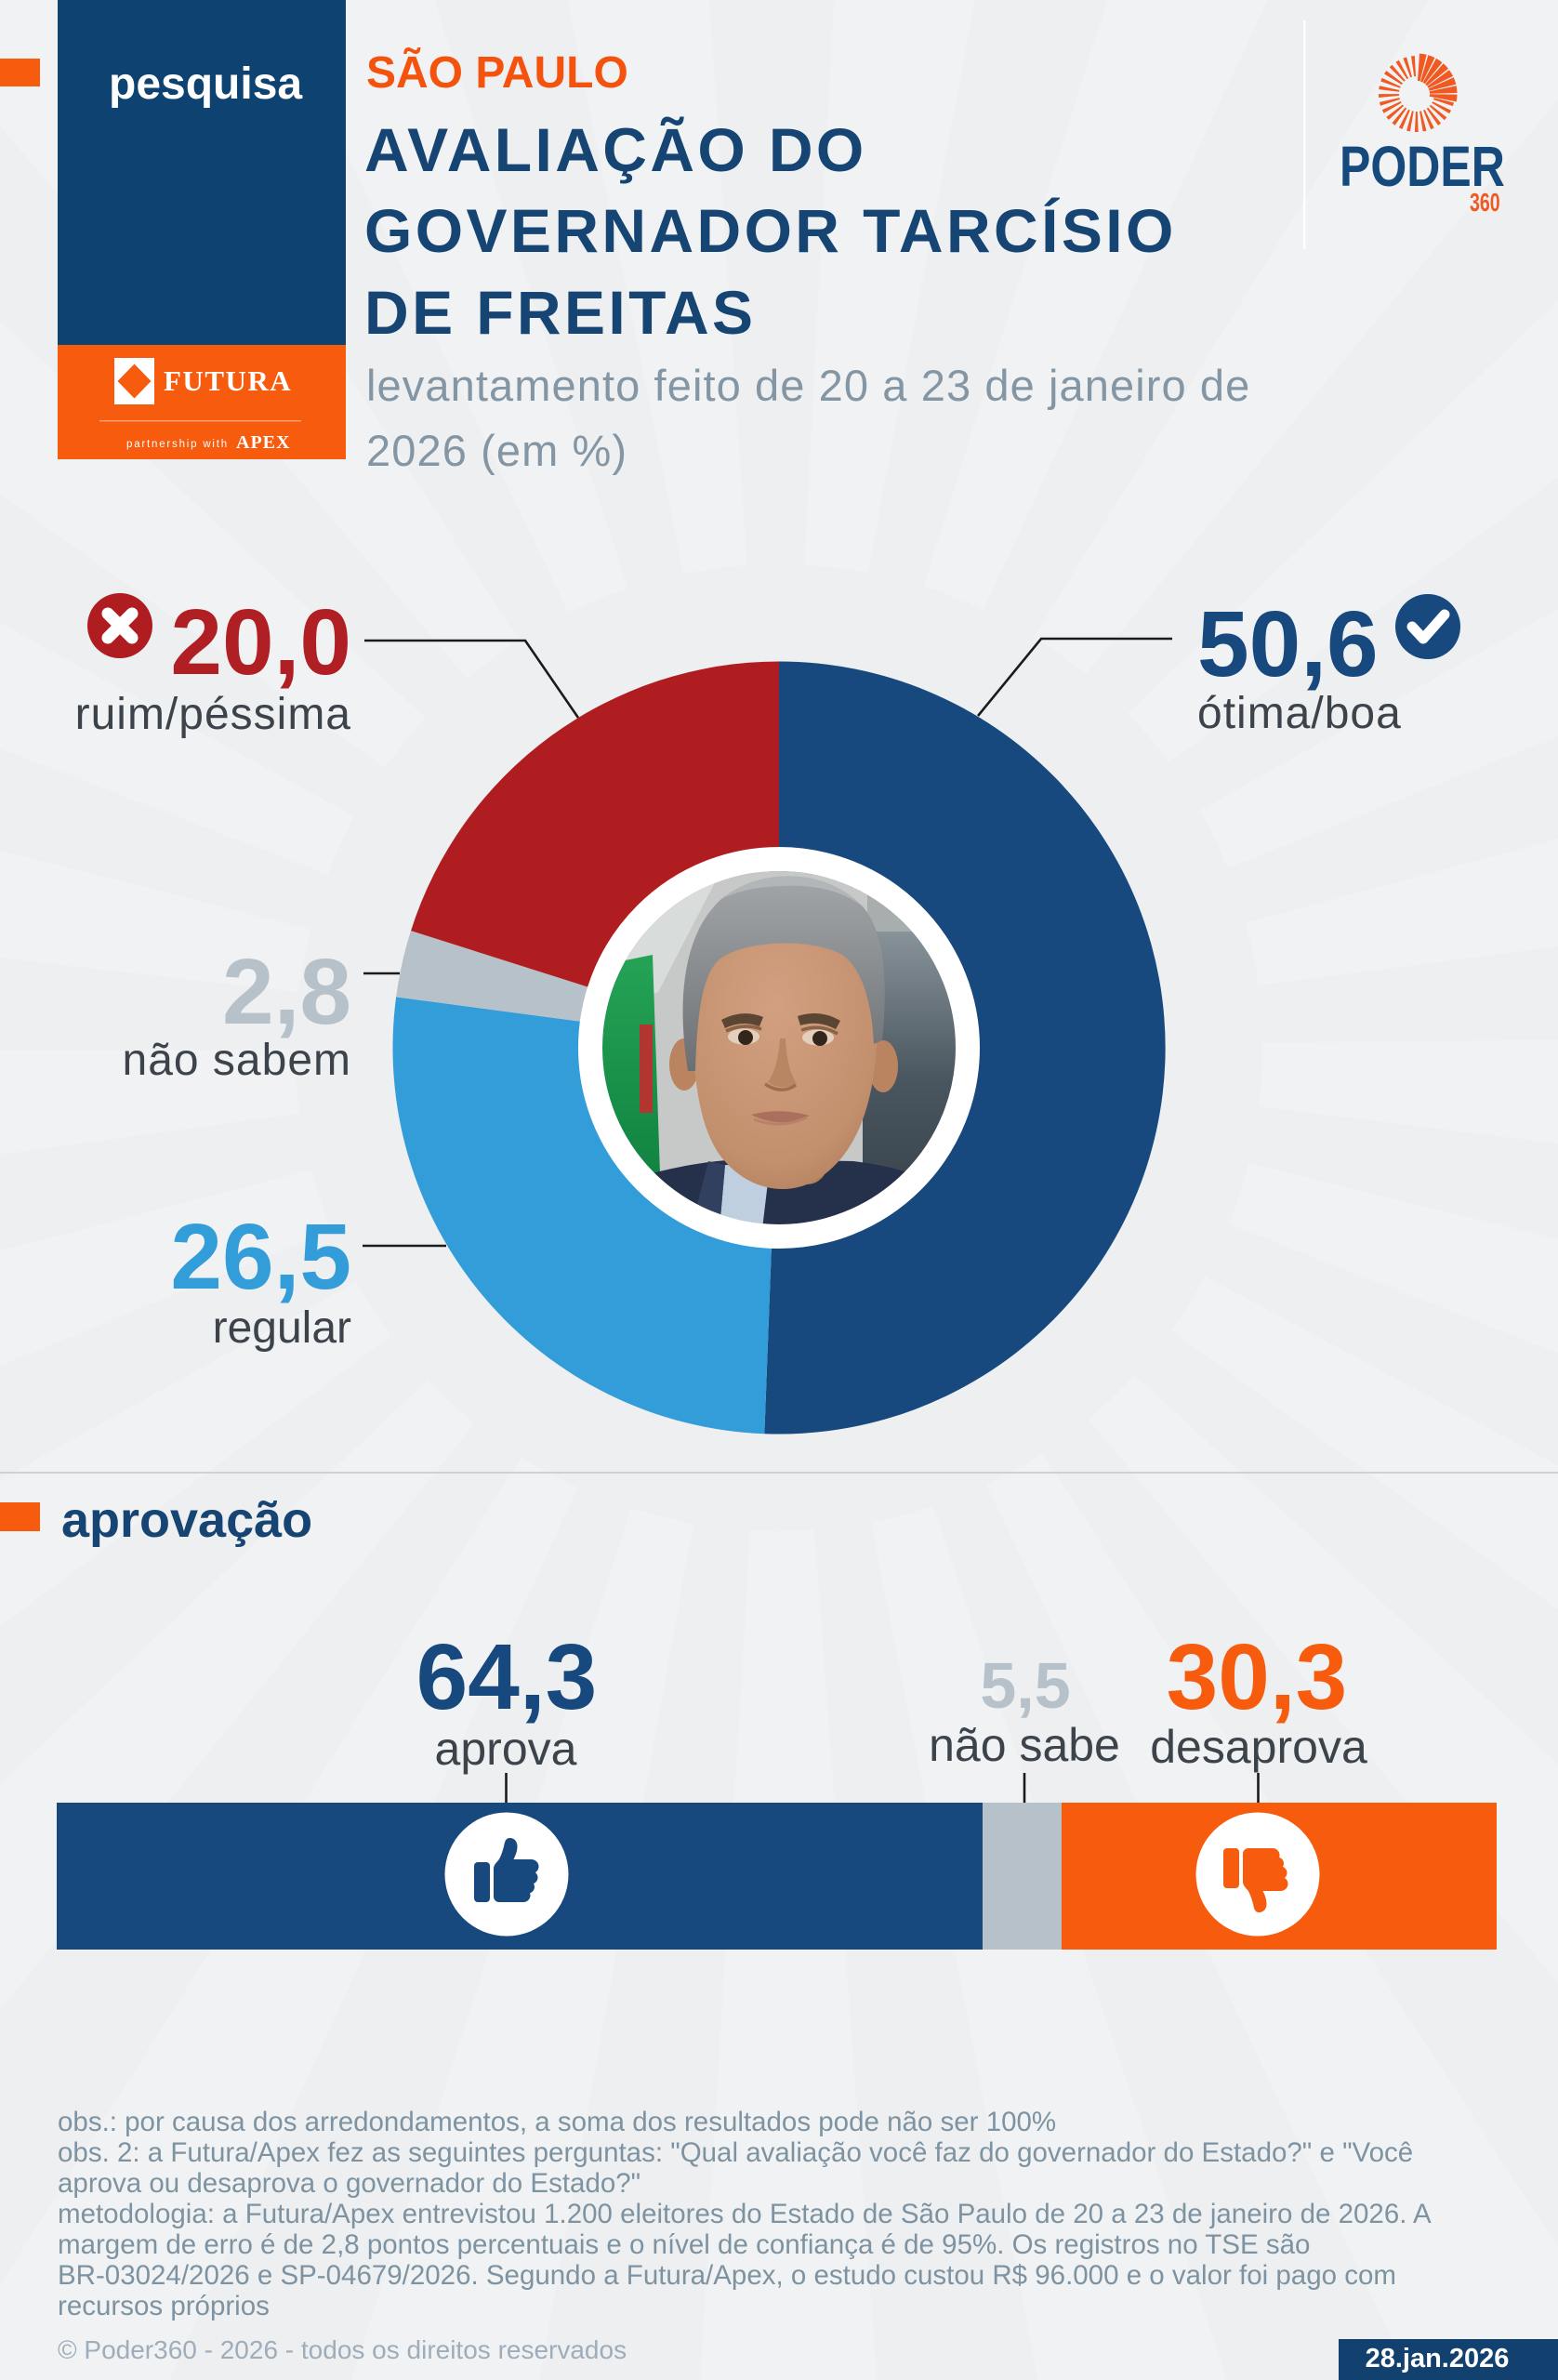 This screenshot has width=1558, height=2380. I want to click on svg-text: 5,5, so click(1025, 1685).